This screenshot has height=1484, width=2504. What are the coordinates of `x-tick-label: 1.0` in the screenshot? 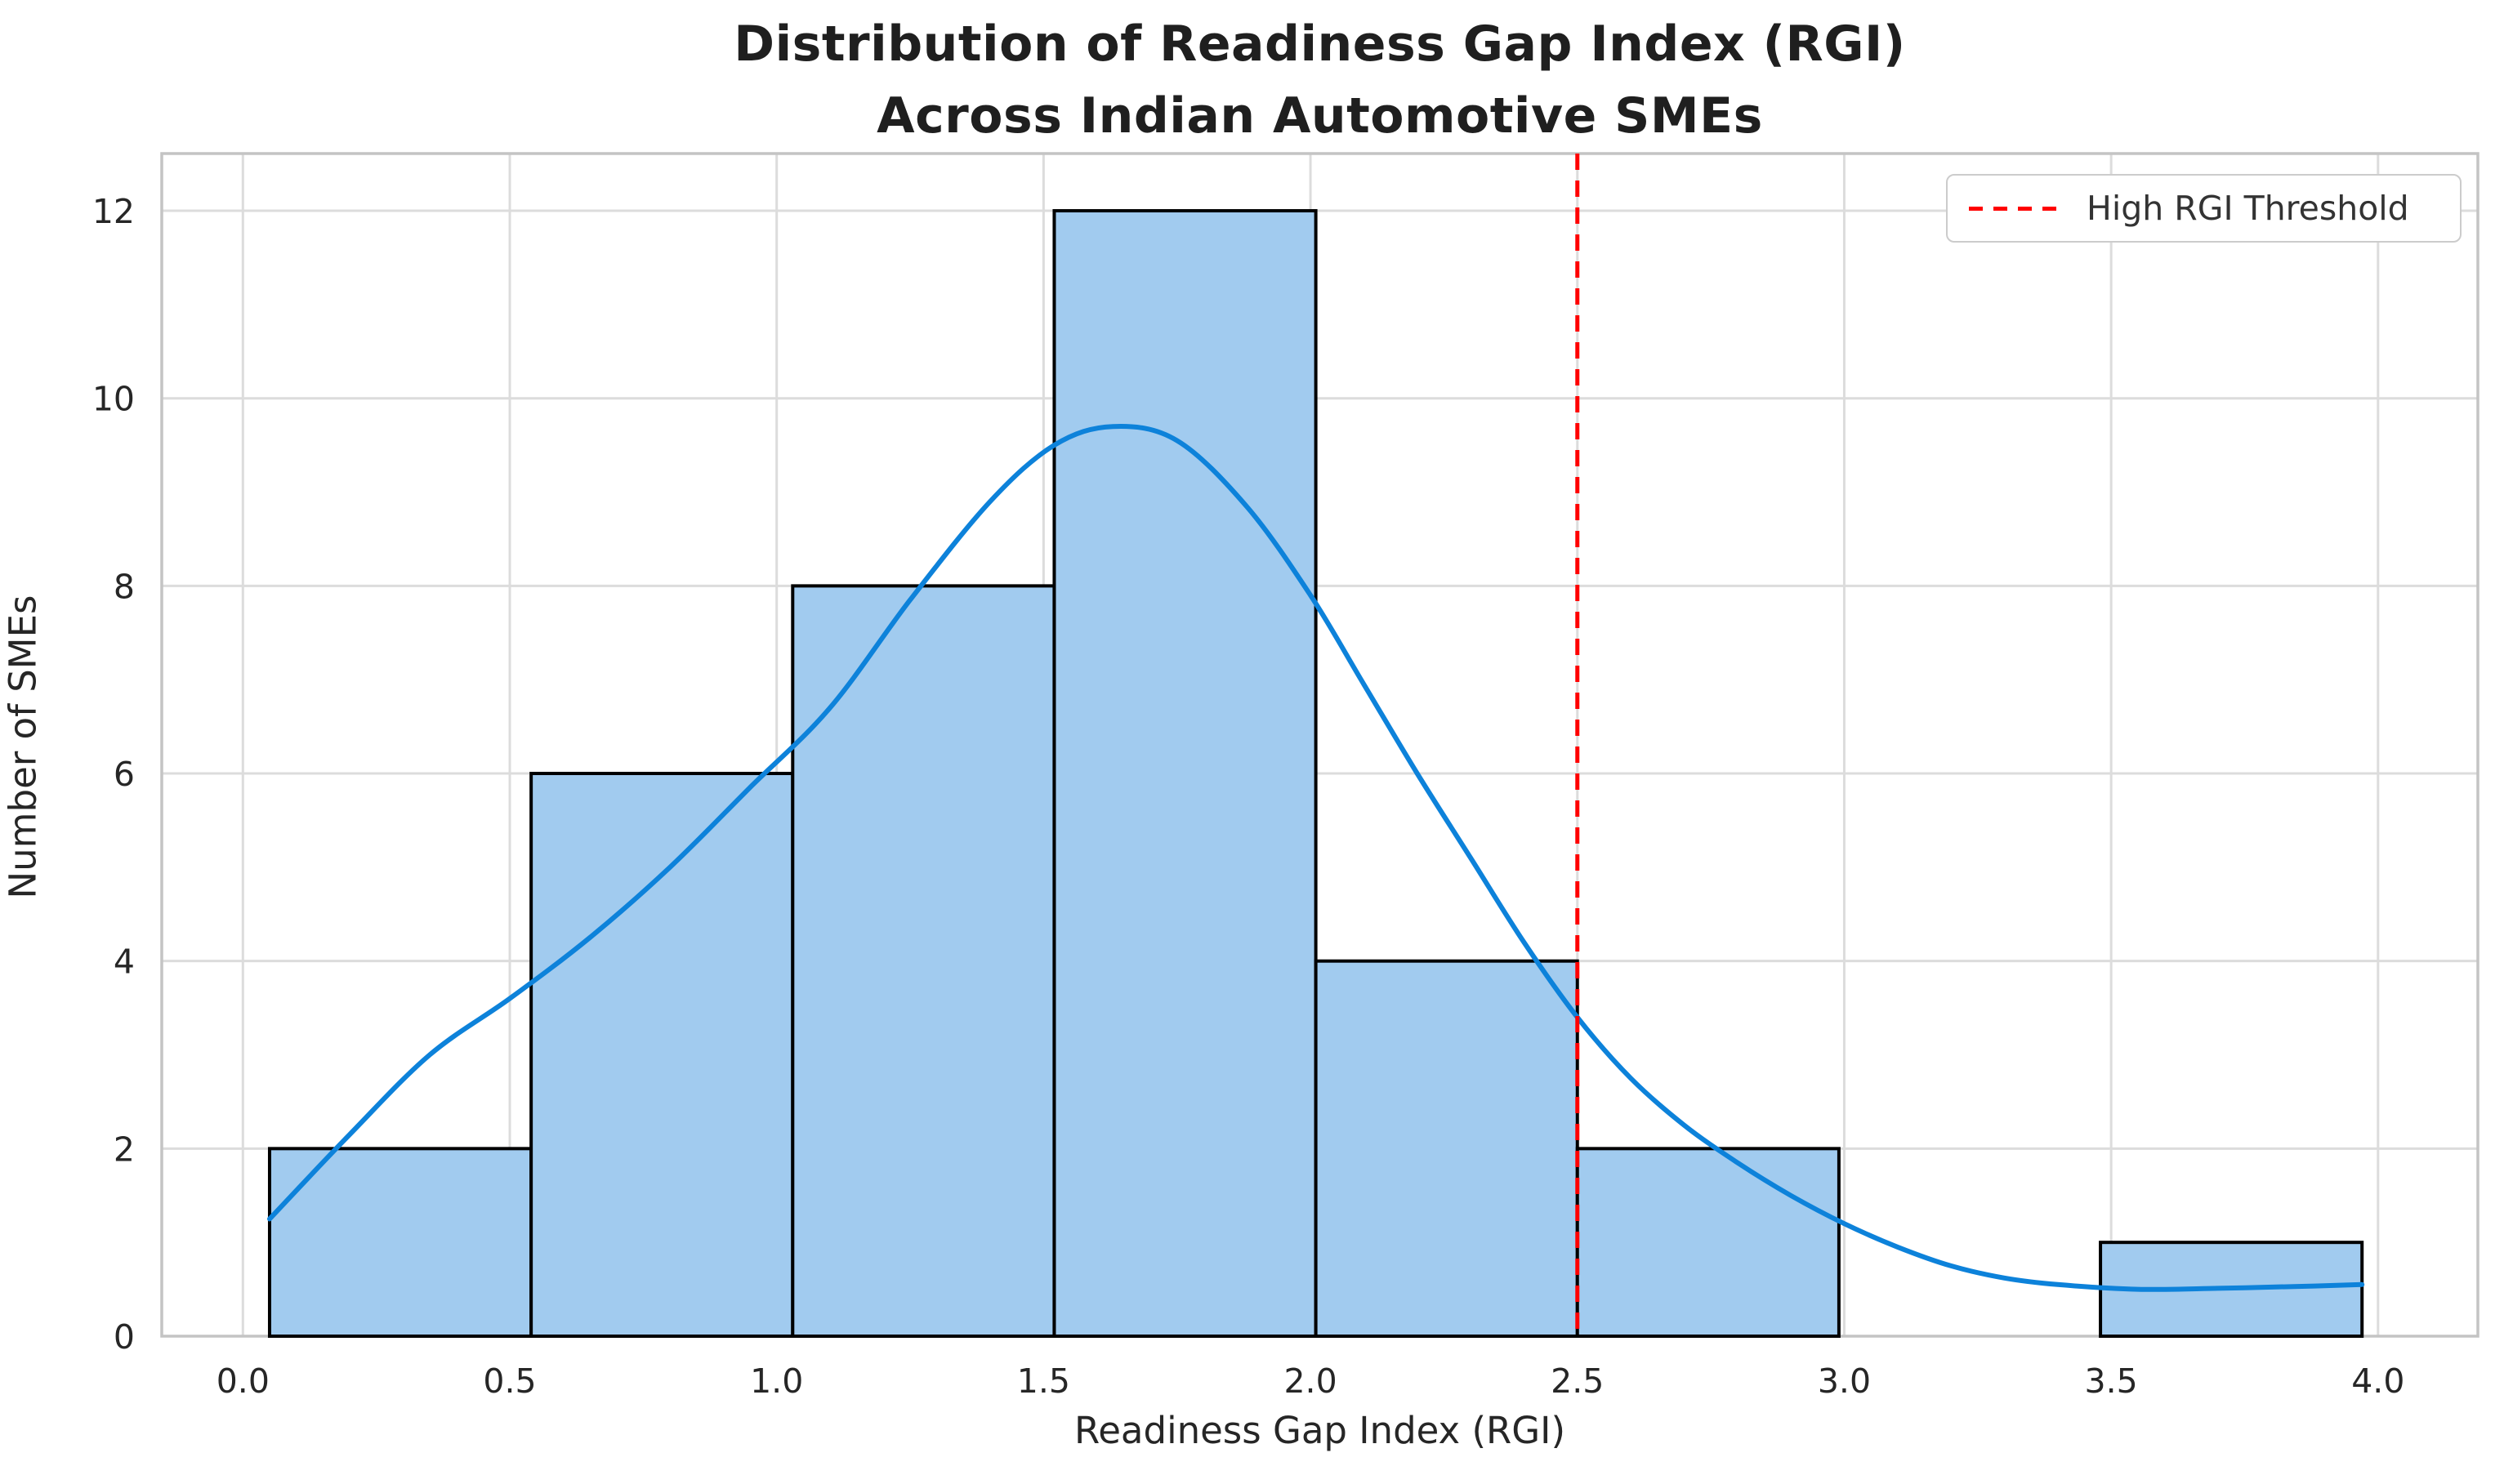 It's located at (777, 1381).